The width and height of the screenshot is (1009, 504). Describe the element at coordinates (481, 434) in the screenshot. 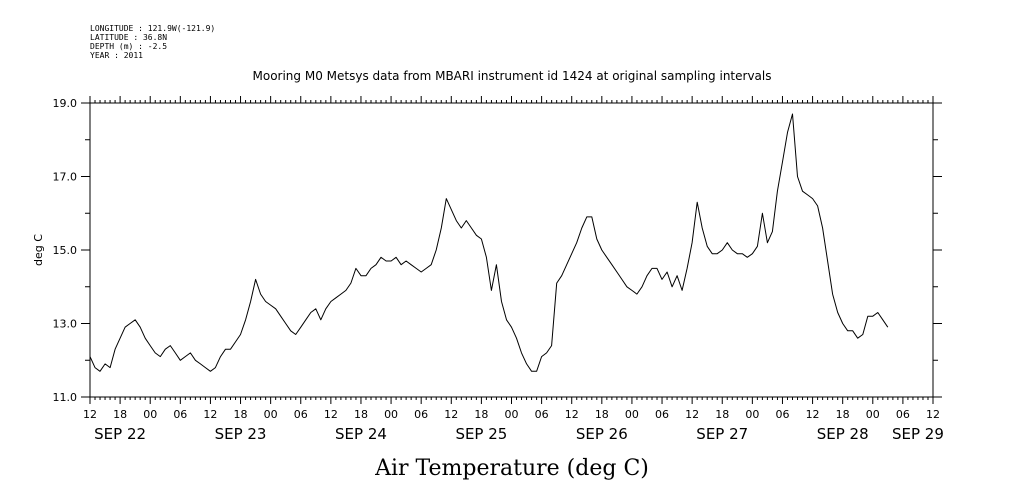

I see `x-date-label: SEP 25` at that location.